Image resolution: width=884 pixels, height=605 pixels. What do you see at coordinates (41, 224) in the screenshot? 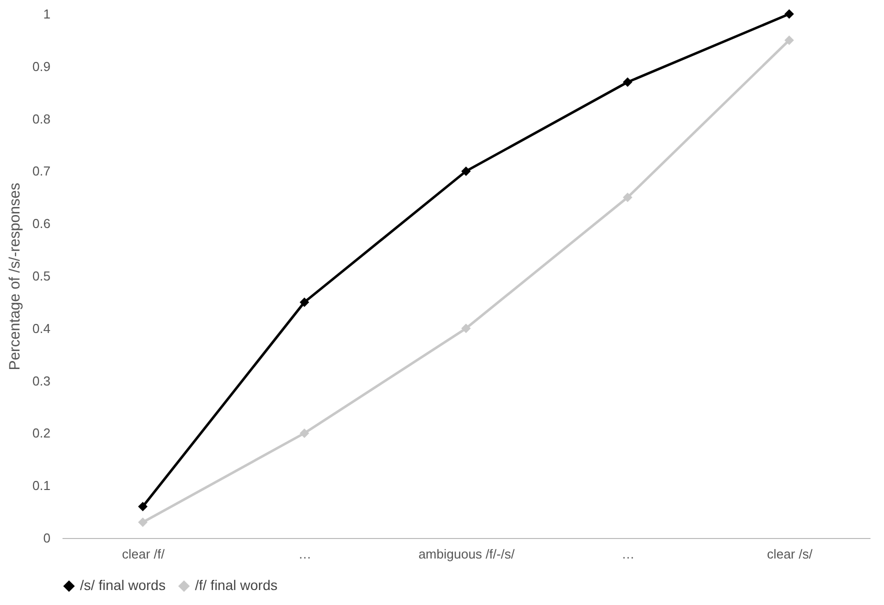
I see `y-tick-label: 0.6` at bounding box center [41, 224].